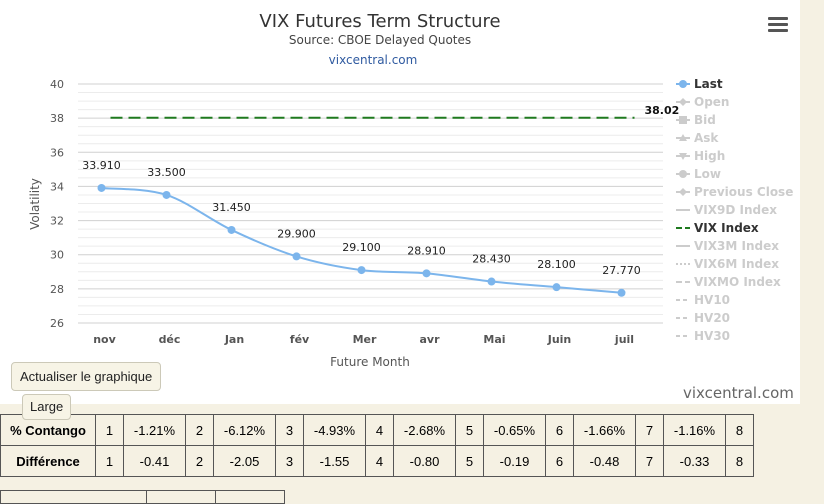 The image size is (824, 504). Describe the element at coordinates (57, 84) in the screenshot. I see `y-tick-label: 40` at that location.